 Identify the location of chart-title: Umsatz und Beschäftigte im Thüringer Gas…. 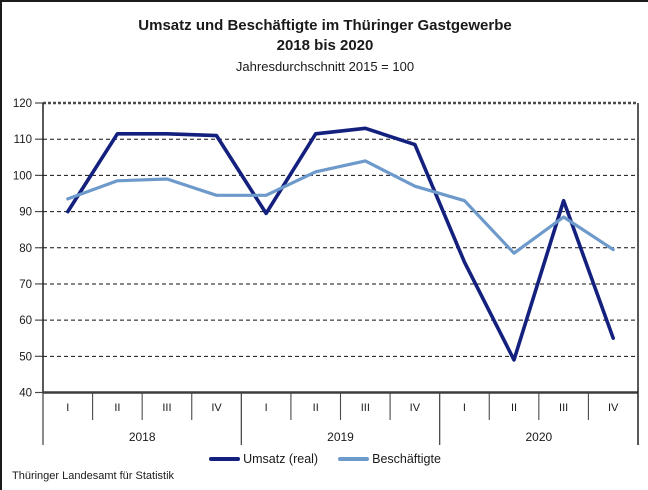
(325, 25).